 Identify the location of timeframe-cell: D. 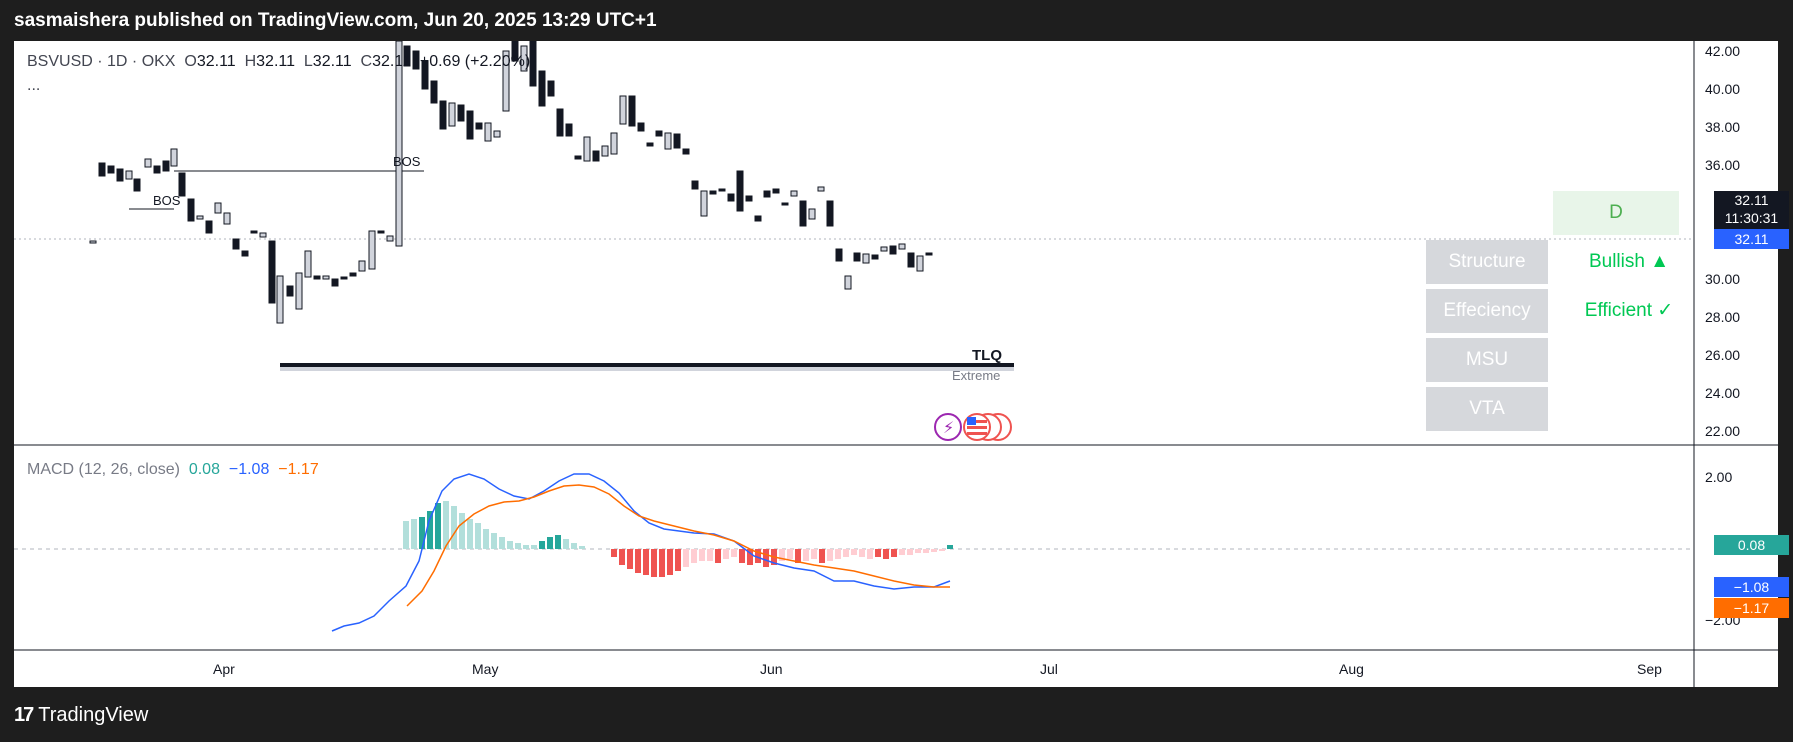
(1616, 213).